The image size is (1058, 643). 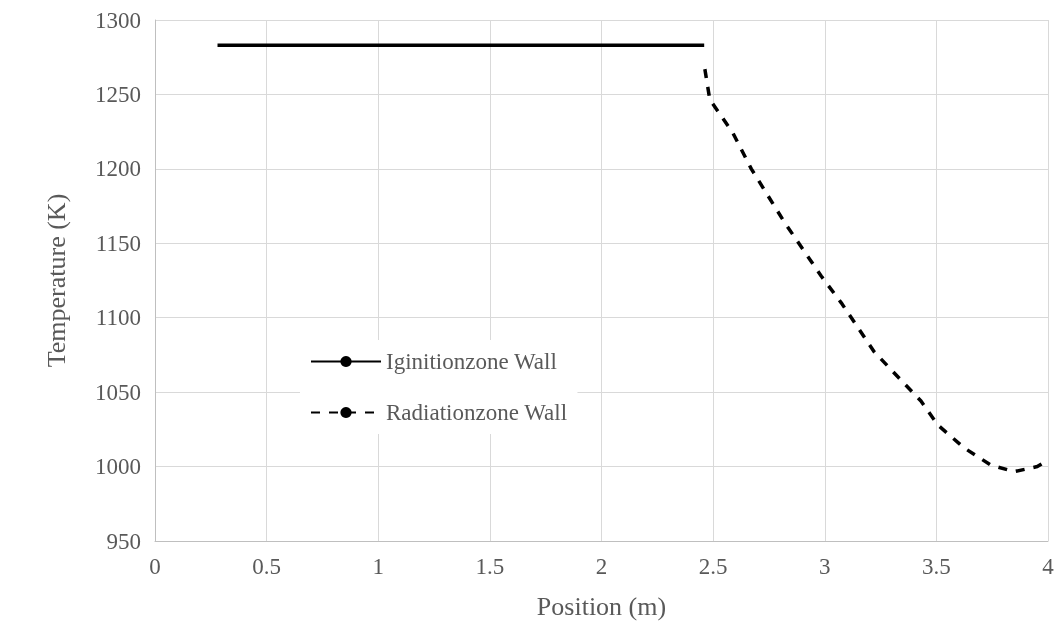 I want to click on y-tick-label: 1150, so click(x=118, y=243).